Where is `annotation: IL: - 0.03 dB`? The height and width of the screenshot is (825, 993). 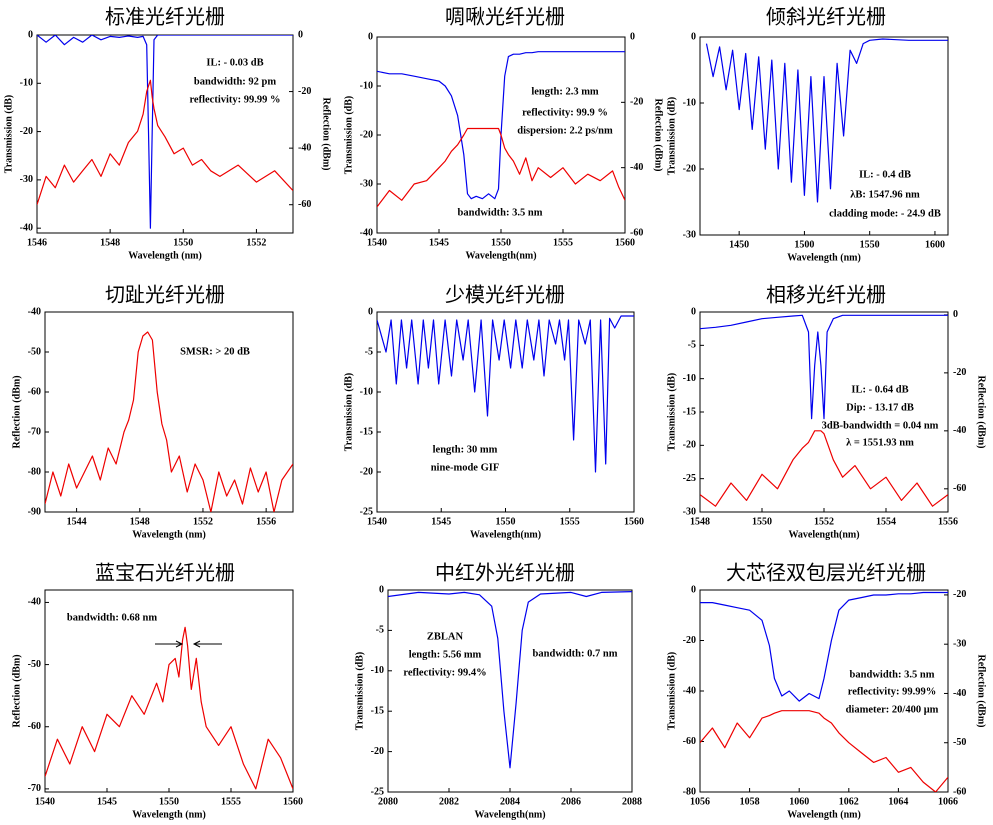 annotation: IL: - 0.03 dB is located at coordinates (234, 62).